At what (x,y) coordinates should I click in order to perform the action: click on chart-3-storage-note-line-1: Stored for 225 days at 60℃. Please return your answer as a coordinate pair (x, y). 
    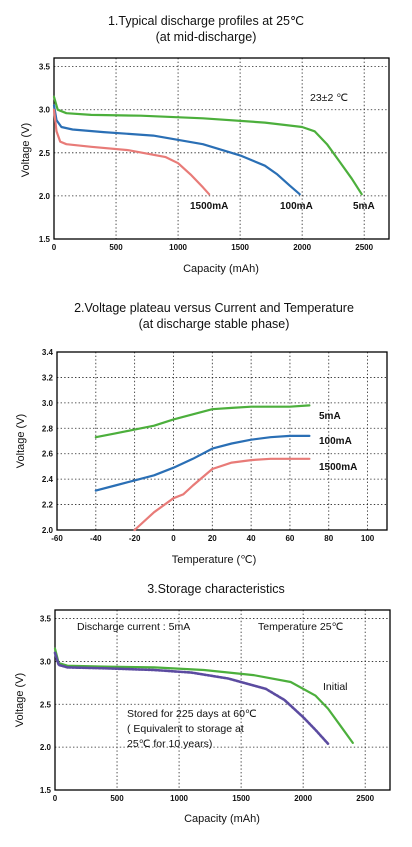
    Looking at the image, I should click on (192, 714).